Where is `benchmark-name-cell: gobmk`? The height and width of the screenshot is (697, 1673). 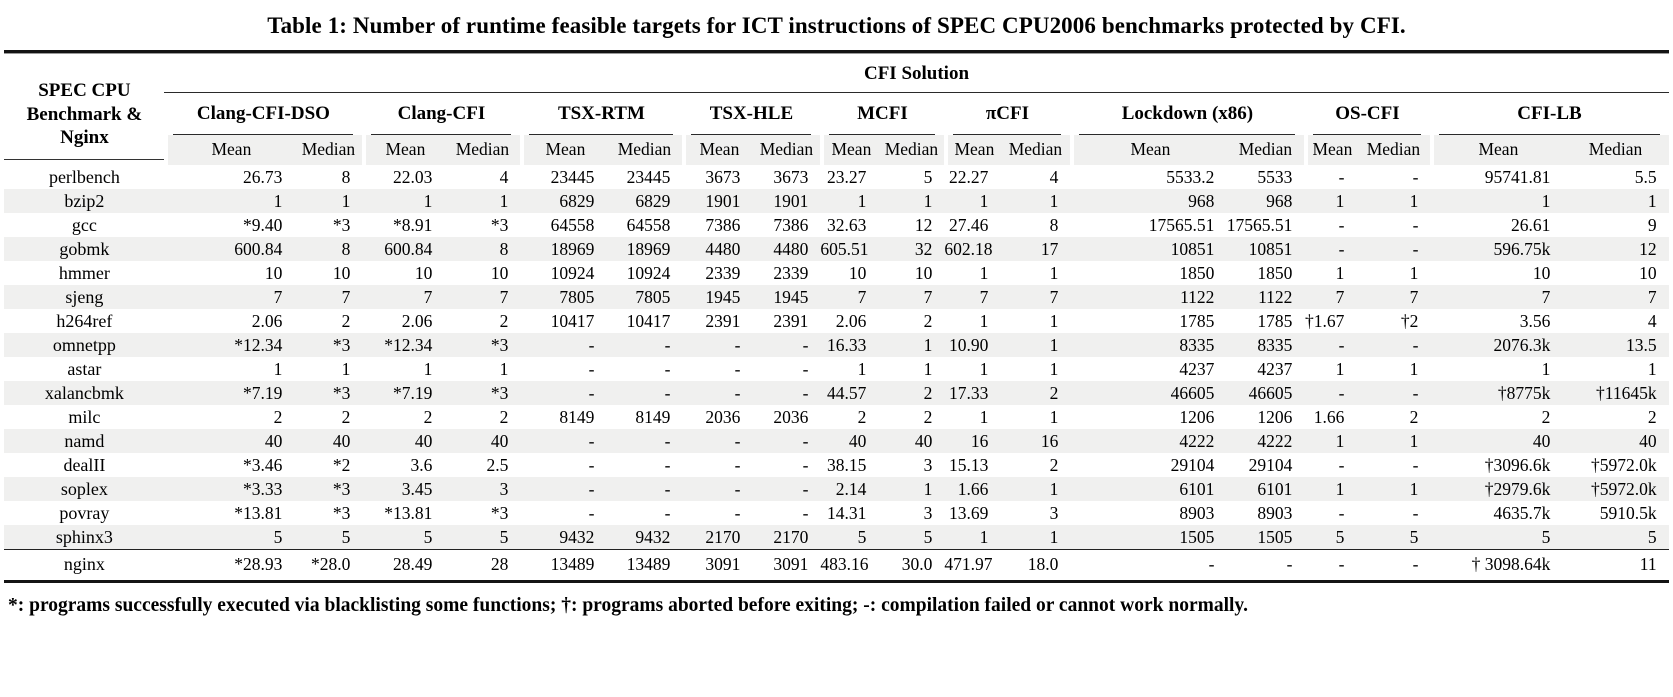 benchmark-name-cell: gobmk is located at coordinates (84, 248).